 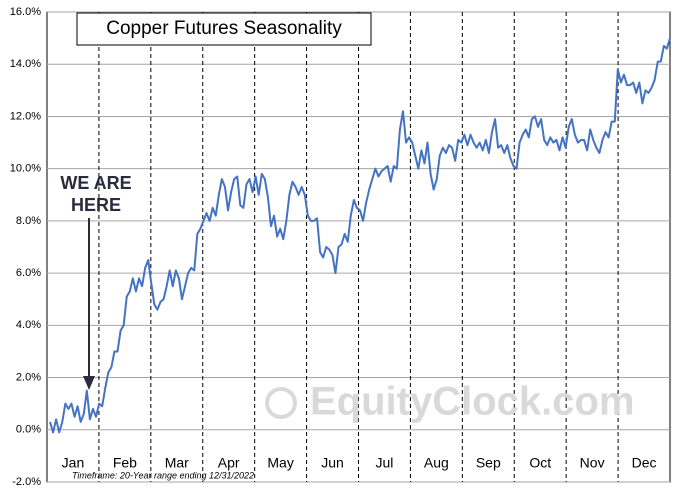 What do you see at coordinates (25, 169) in the screenshot?
I see `y-tick-label: 10.0%` at bounding box center [25, 169].